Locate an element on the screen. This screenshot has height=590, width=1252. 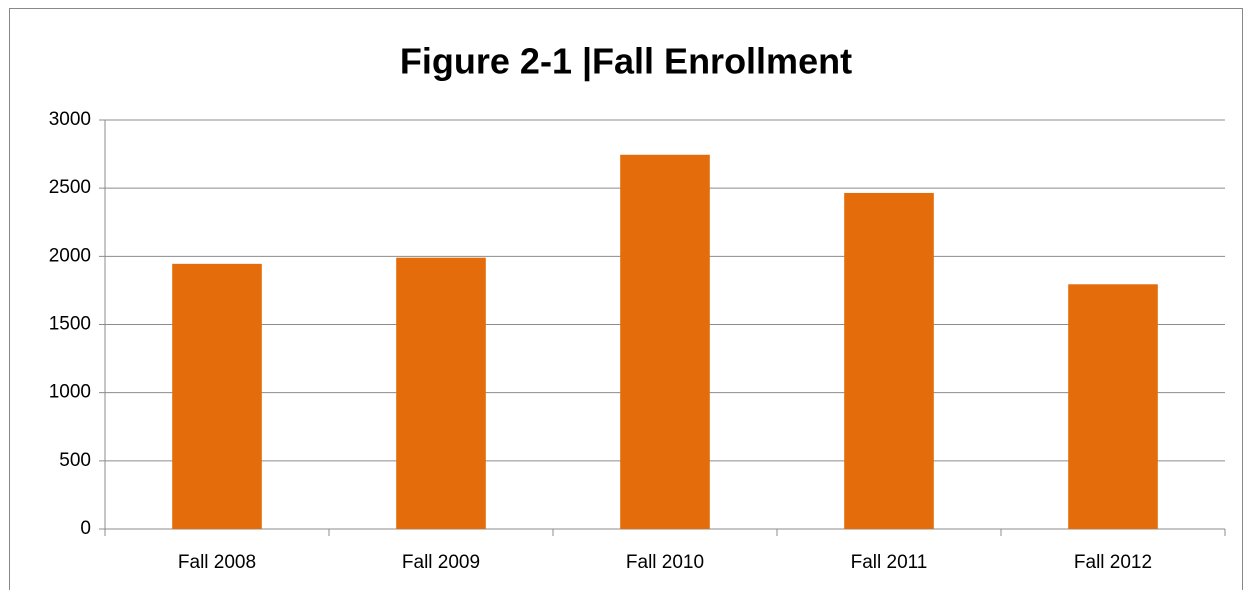
y-tick-label: 500 is located at coordinates (75, 460).